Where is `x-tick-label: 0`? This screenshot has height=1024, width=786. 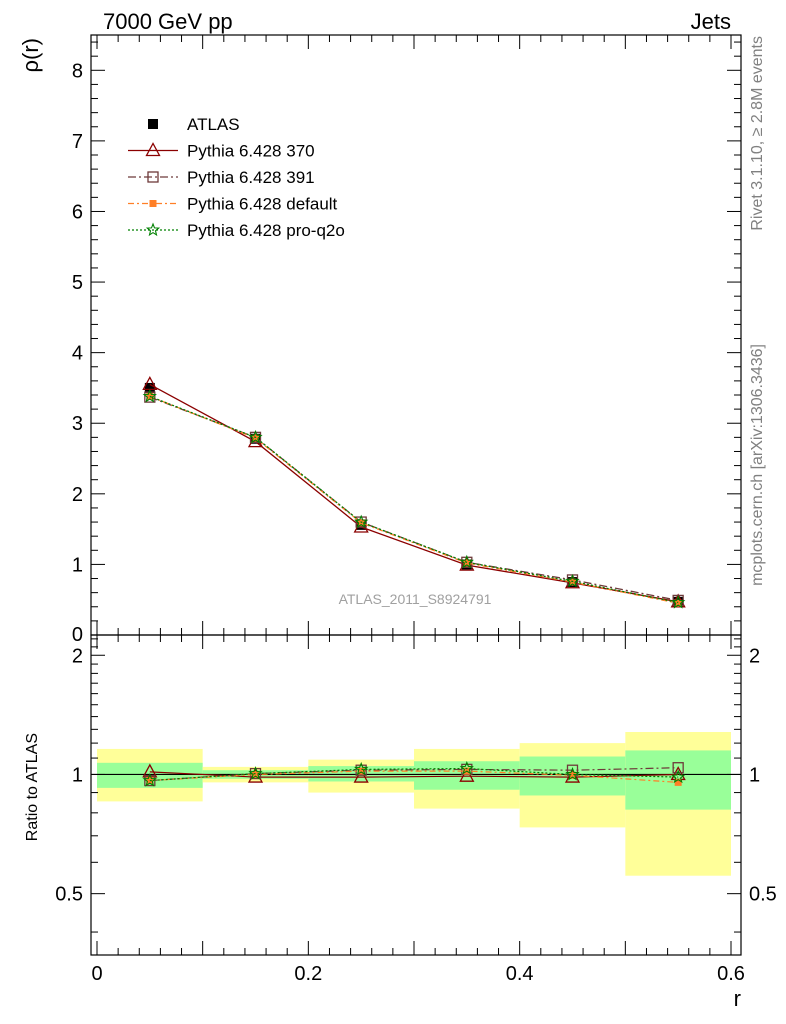 x-tick-label: 0 is located at coordinates (96, 974).